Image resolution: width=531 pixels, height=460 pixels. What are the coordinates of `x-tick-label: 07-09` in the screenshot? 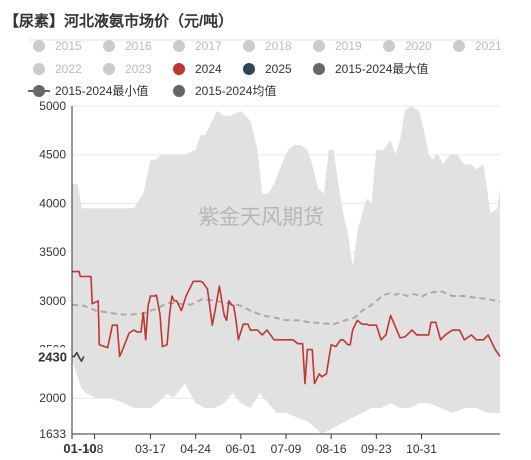 It's located at (286, 449).